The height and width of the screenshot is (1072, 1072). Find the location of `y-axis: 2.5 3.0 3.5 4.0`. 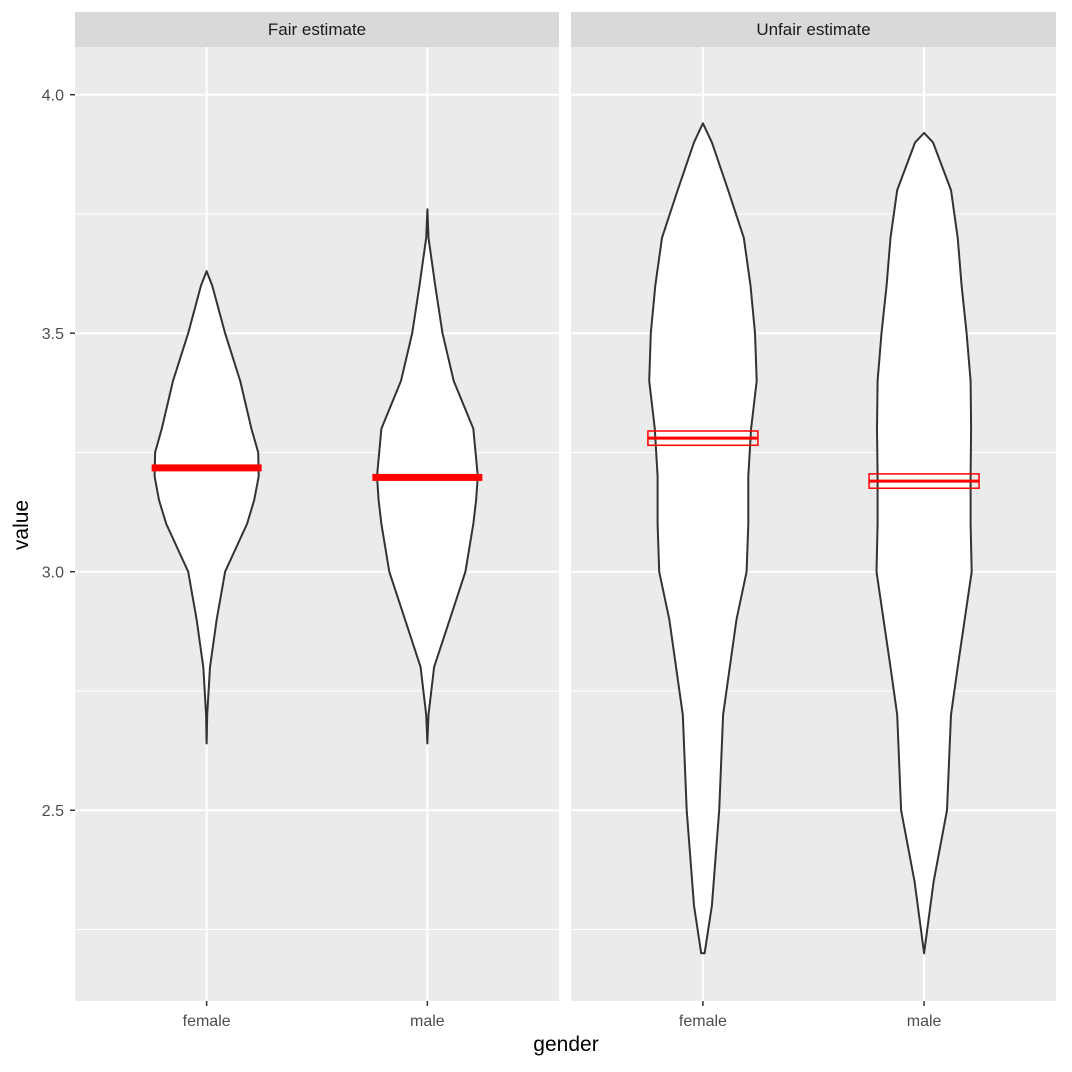

y-axis: 2.5 3.0 3.5 4.0 is located at coordinates (58, 454).